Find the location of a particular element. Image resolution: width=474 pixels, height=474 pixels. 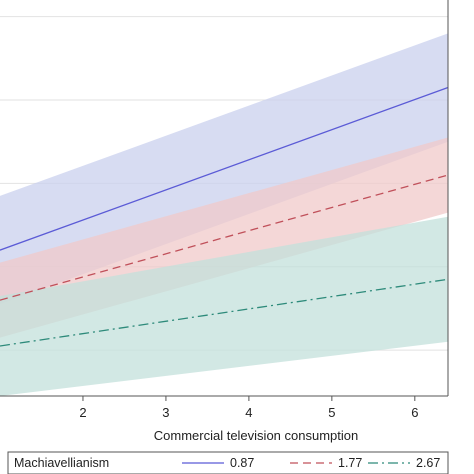

x-tick-label: 3 is located at coordinates (165, 412).